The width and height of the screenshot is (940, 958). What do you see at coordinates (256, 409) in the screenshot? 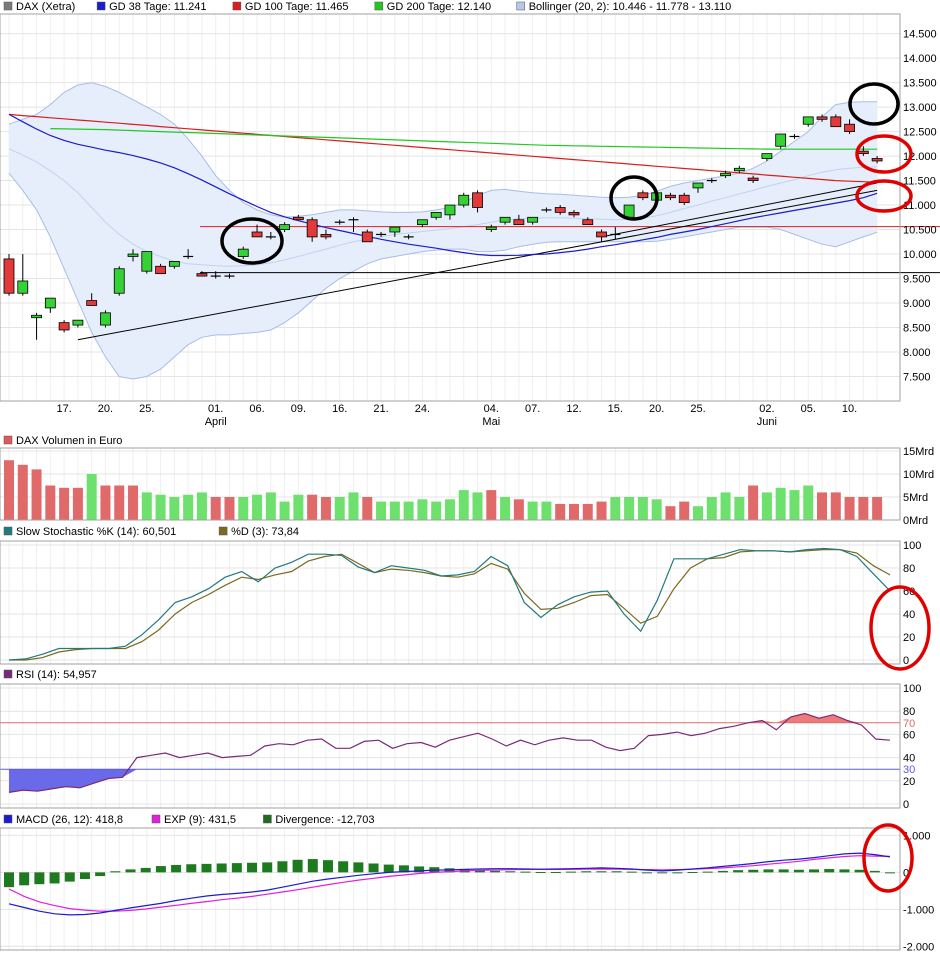
I see `x-tick-label: 06.` at bounding box center [256, 409].